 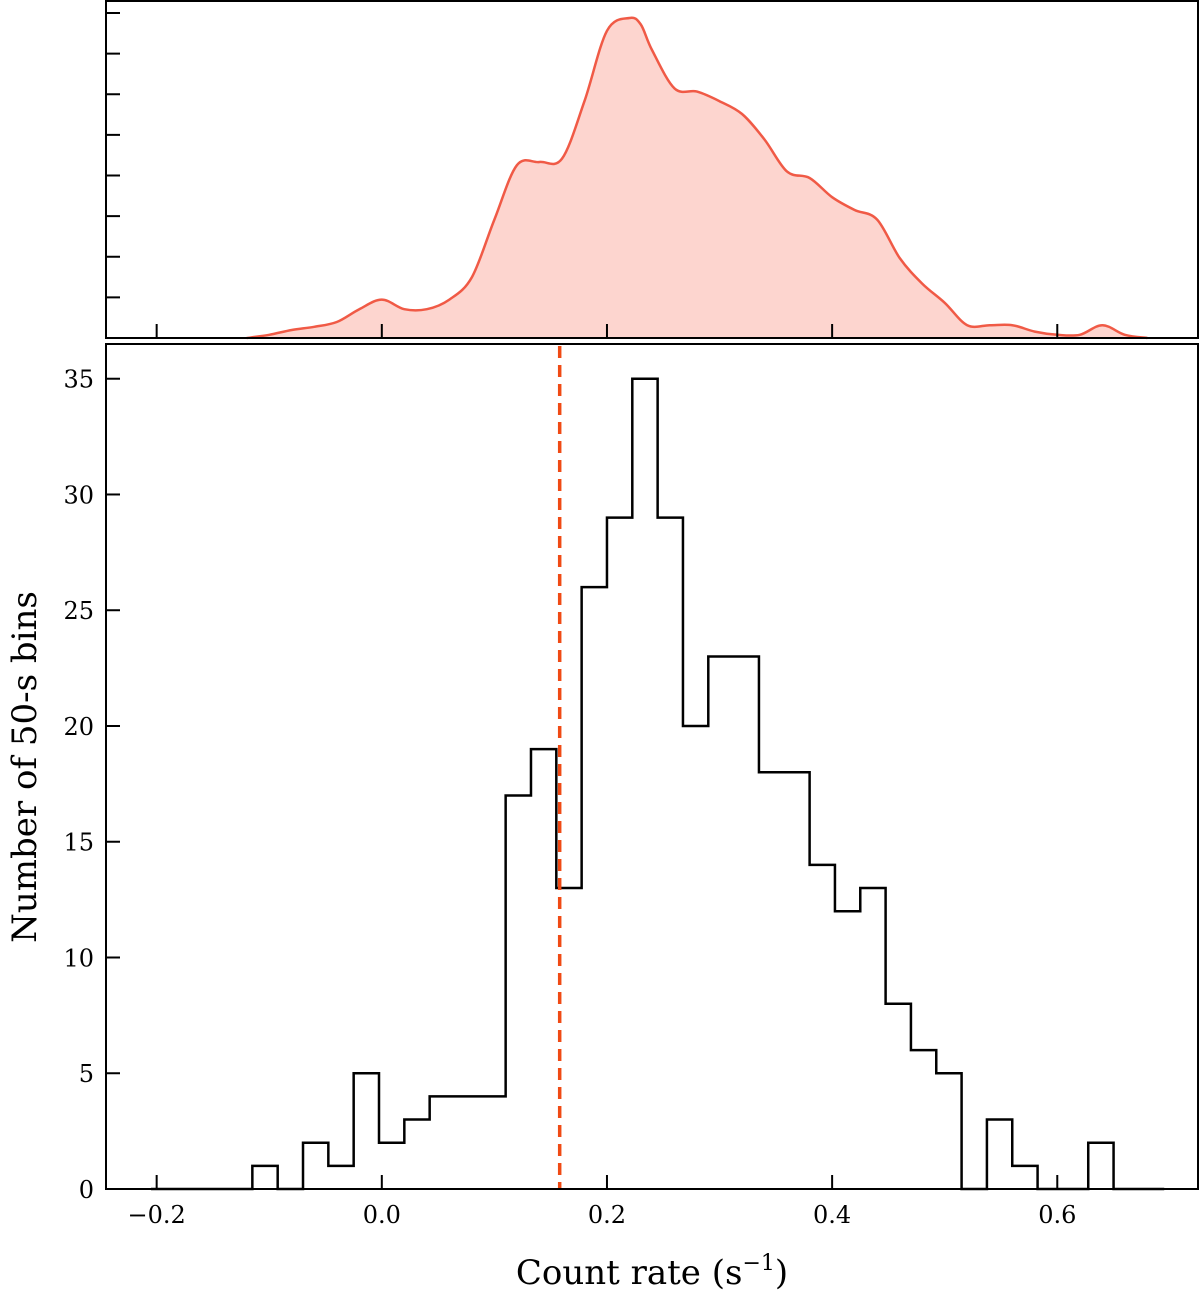 I want to click on y-tick-label: 0, so click(x=86, y=1190).